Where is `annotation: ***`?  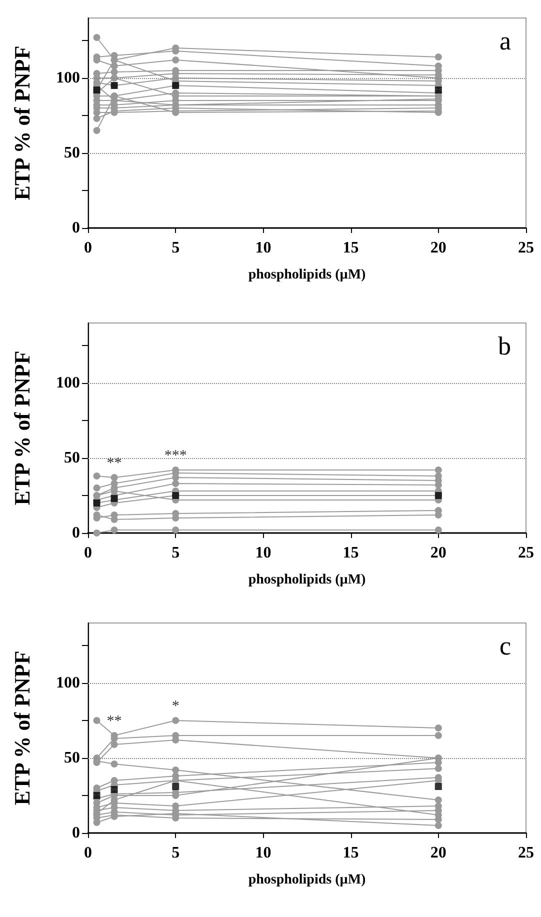
annotation: *** is located at coordinates (175, 456).